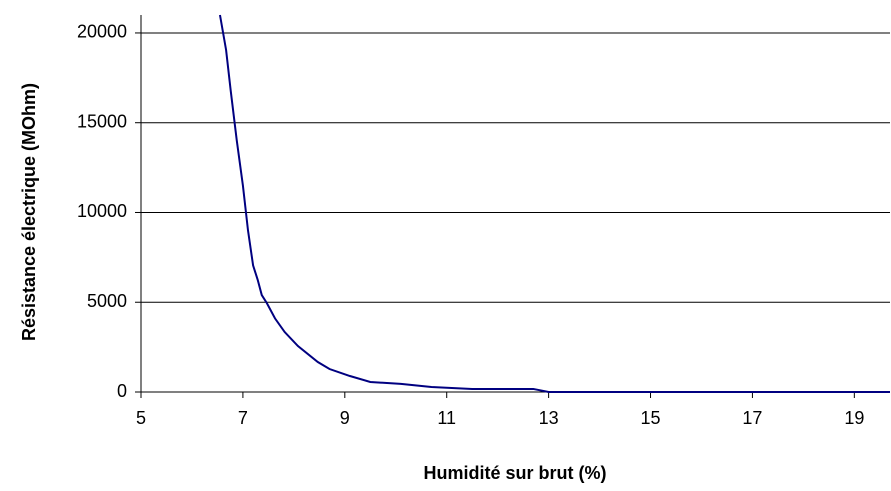 The image size is (891, 491). Describe the element at coordinates (854, 418) in the screenshot. I see `x-tick-label: 19` at that location.